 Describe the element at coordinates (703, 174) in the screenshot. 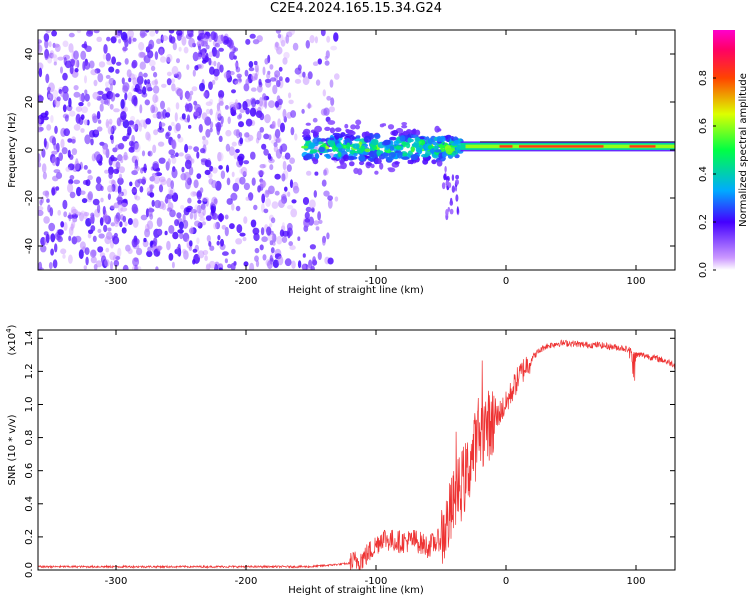

I see `colorbar-tick-label: 0.4` at that location.